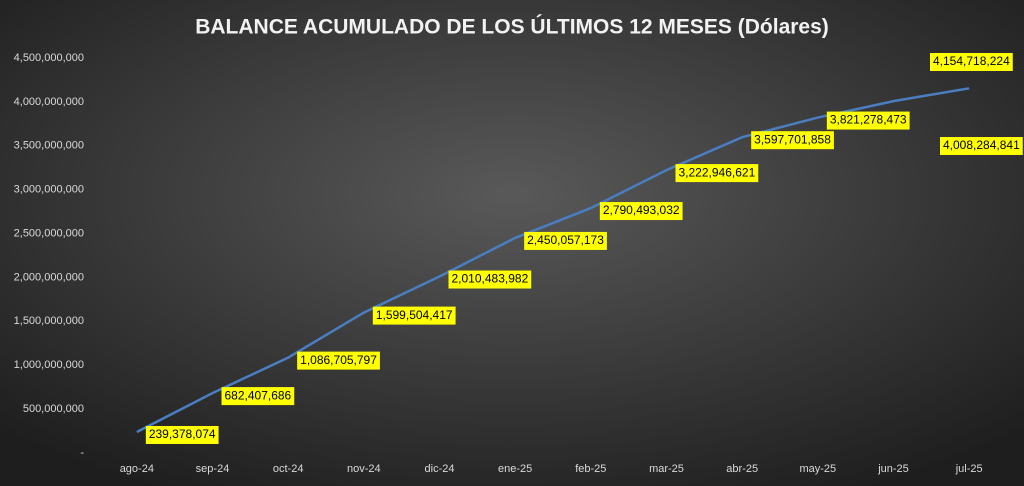  What do you see at coordinates (49, 233) in the screenshot?
I see `y-tick-label: 2,500,000,000` at bounding box center [49, 233].